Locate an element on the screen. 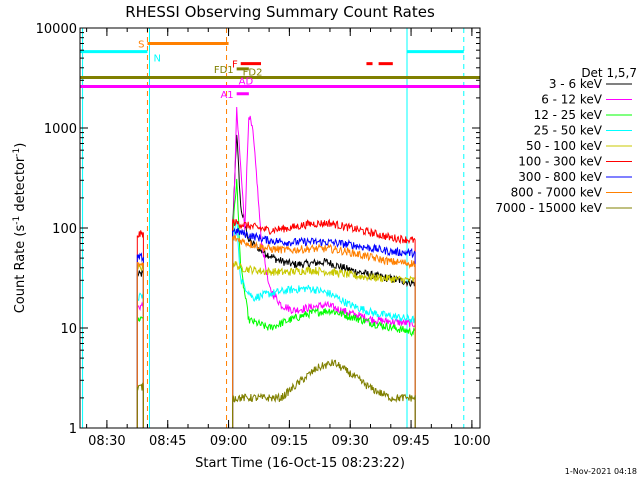  chart-title: RHESSI Observing Summary Count Rates is located at coordinates (280, 12).